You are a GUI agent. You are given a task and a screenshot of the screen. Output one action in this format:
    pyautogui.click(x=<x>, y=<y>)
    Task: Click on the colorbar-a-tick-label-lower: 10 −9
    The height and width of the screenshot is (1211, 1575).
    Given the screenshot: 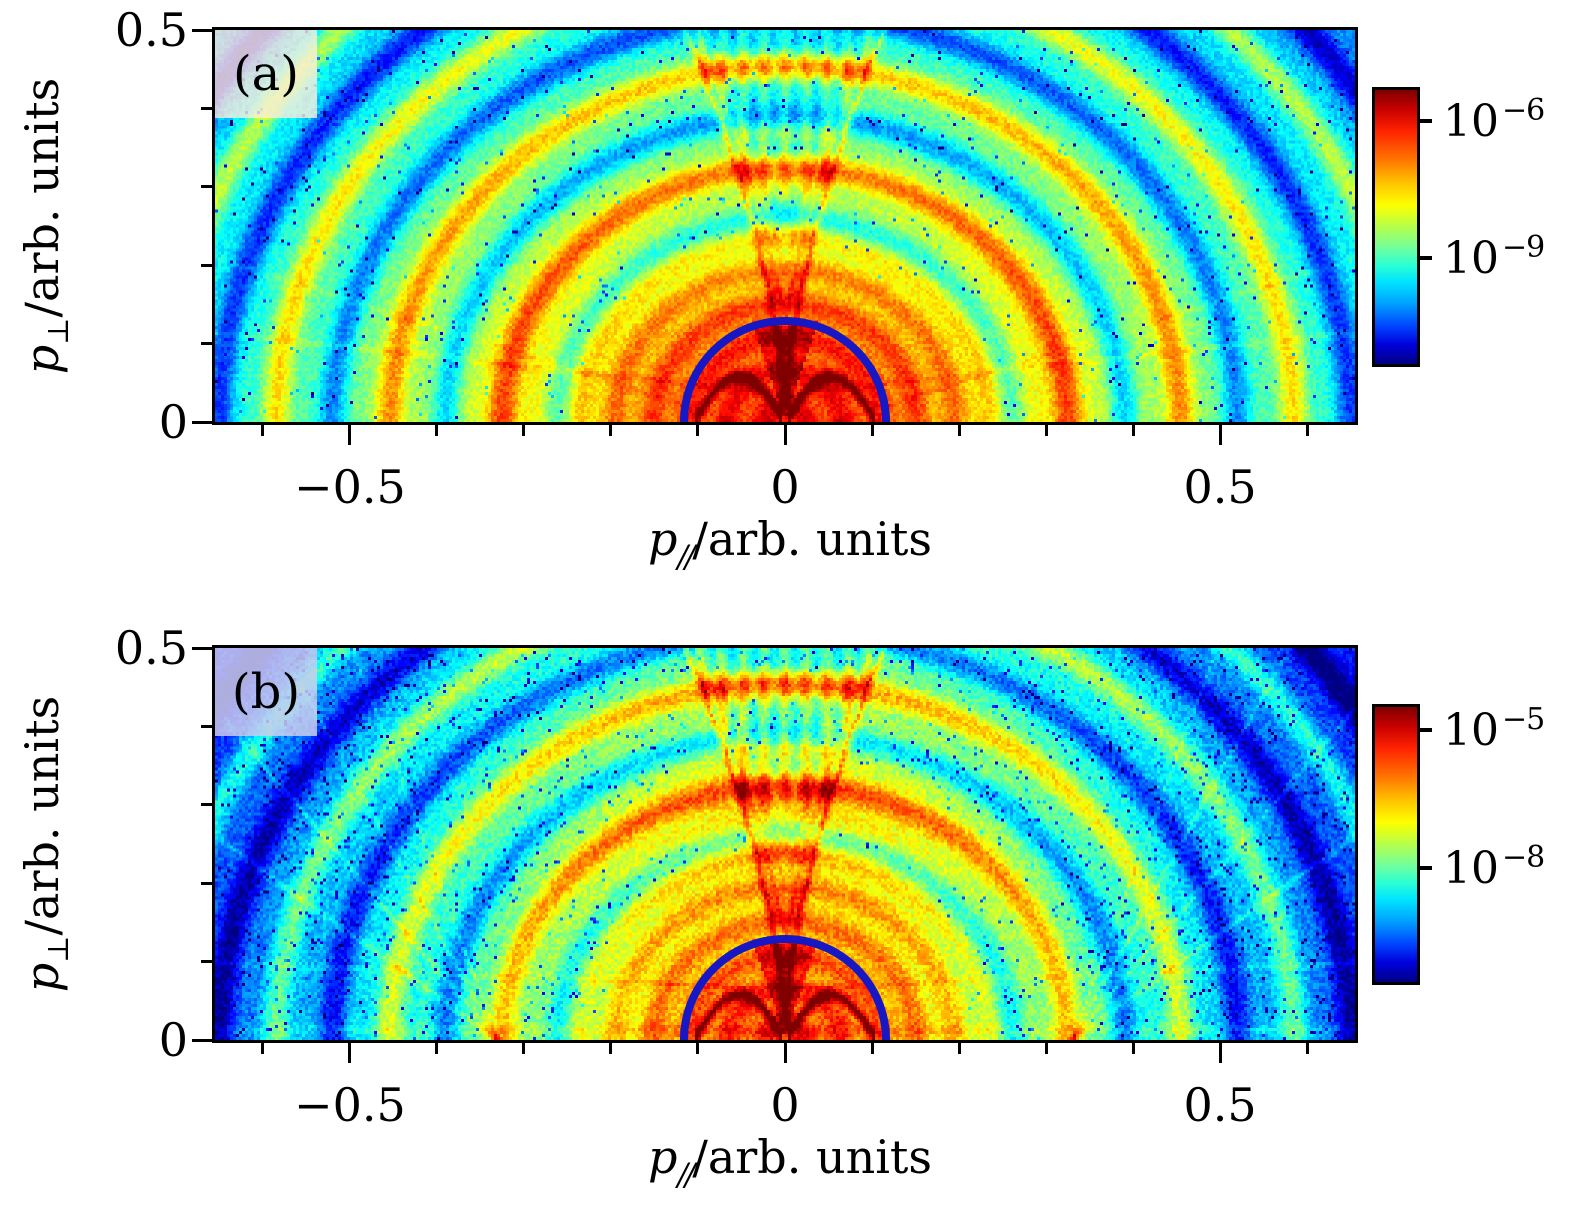 What is the action you would take?
    pyautogui.click(x=1494, y=257)
    